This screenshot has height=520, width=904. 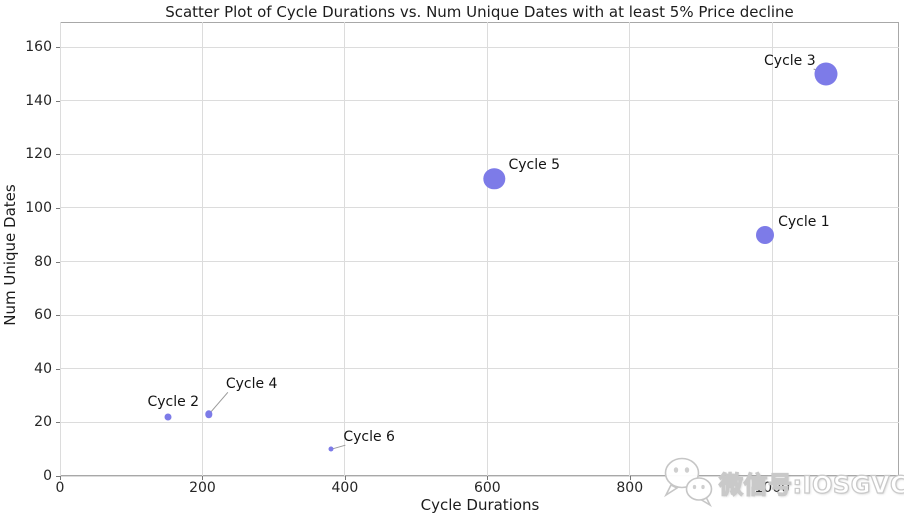 What do you see at coordinates (804, 221) in the screenshot?
I see `point-label-cycle-1: Cycle 1` at bounding box center [804, 221].